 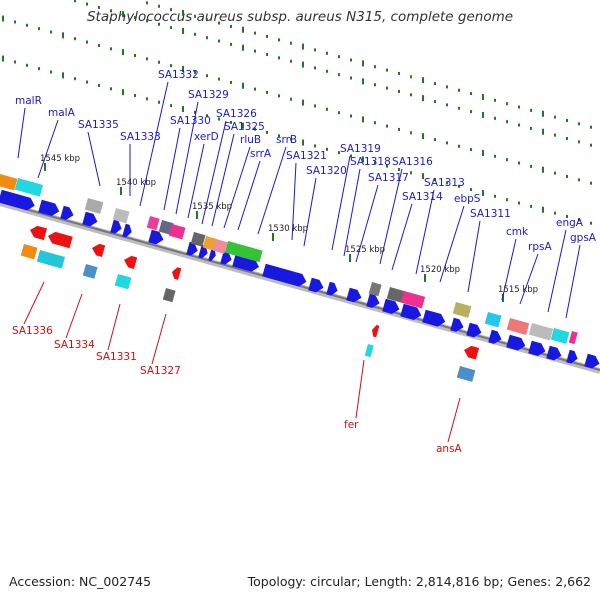 What do you see at coordinates (412, 162) in the screenshot?
I see `gene-label-SA1316: SA1316` at bounding box center [412, 162].